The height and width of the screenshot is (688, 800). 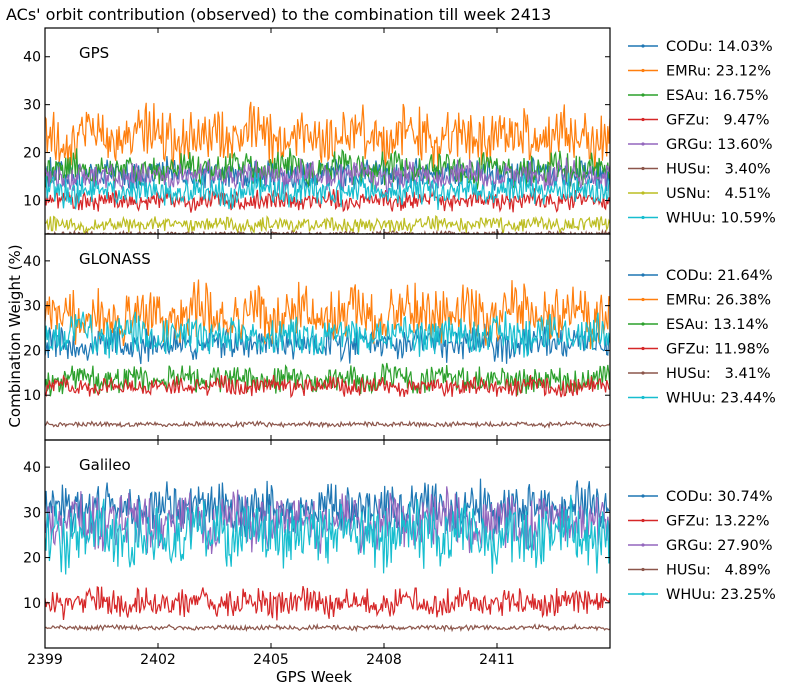 I want to click on legend-item-glonass-husu: HUSu: 3.41%, so click(x=699, y=374).